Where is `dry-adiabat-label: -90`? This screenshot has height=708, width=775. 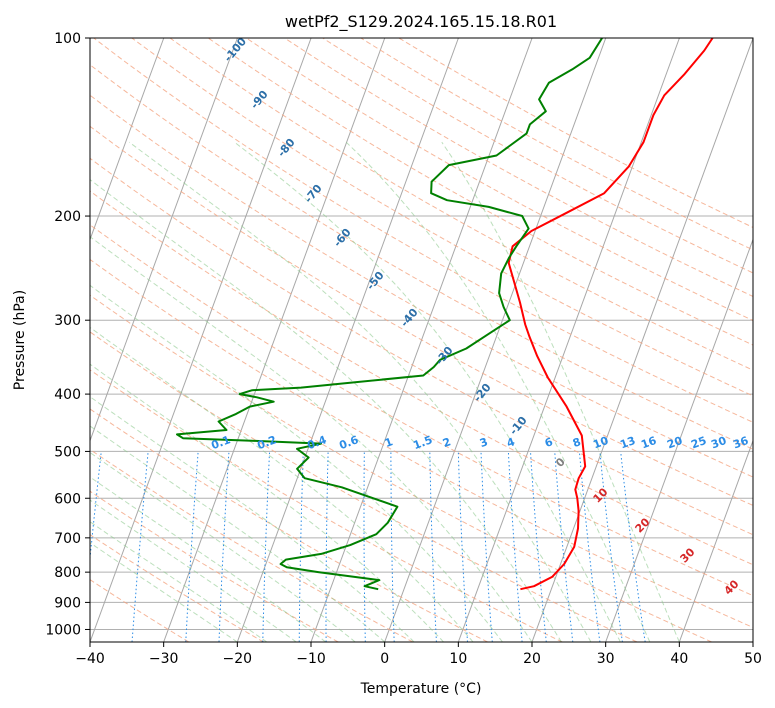 dry-adiabat-label: -90 is located at coordinates (259, 100).